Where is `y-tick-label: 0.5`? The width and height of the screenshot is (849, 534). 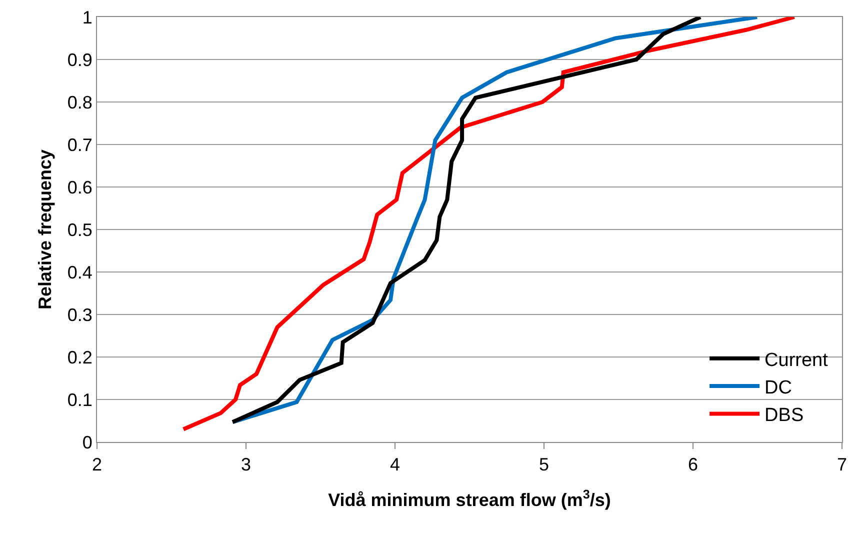 y-tick-label: 0.5 is located at coordinates (79, 230).